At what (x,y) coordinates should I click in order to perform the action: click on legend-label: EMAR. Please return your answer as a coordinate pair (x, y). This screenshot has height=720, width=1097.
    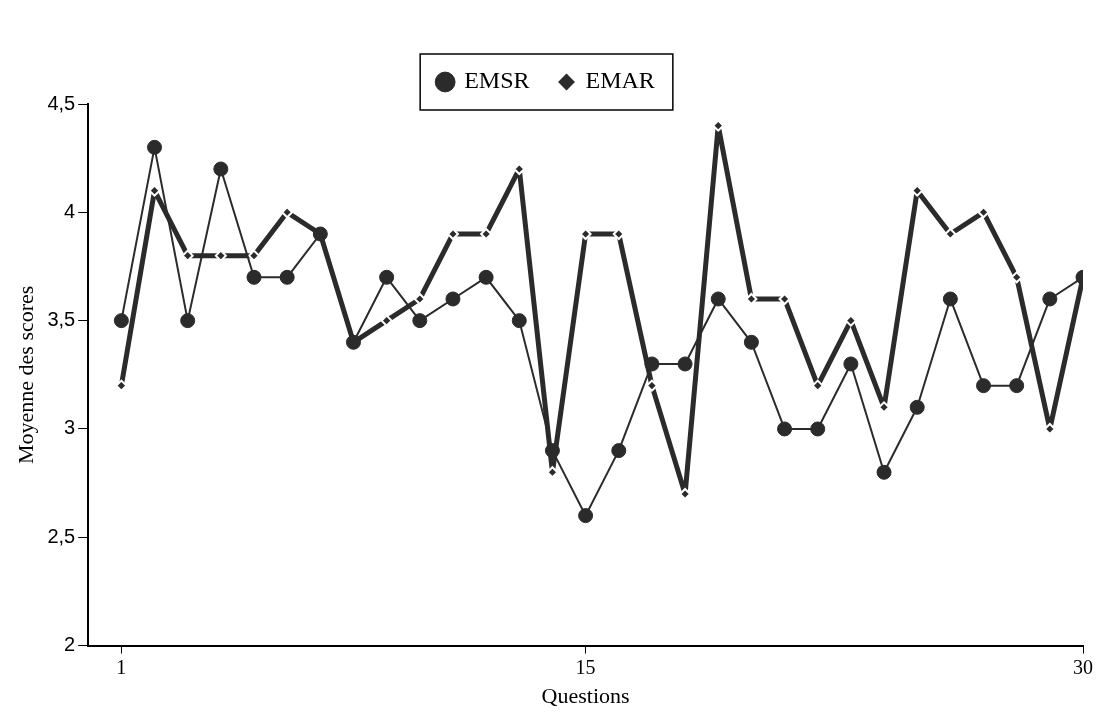
    Looking at the image, I should click on (620, 80).